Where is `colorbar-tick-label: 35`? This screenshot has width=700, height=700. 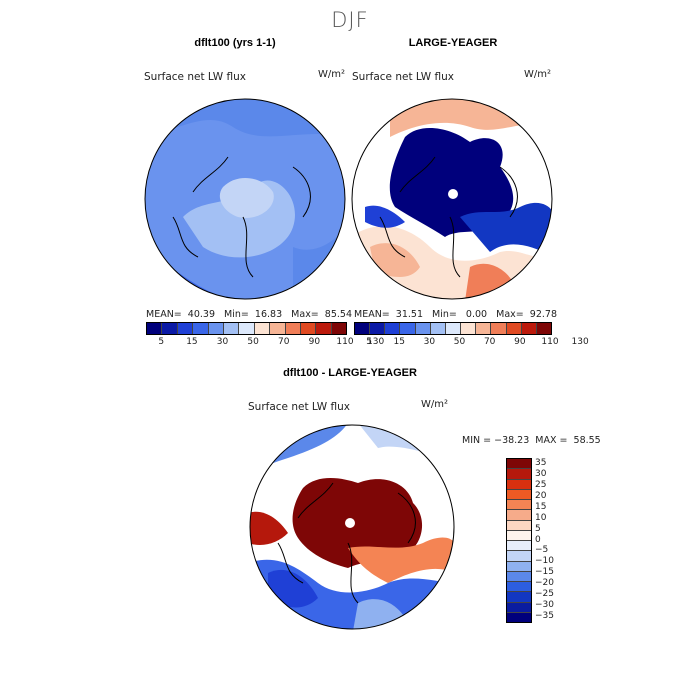
colorbar-tick-label: 35 is located at coordinates (541, 463).